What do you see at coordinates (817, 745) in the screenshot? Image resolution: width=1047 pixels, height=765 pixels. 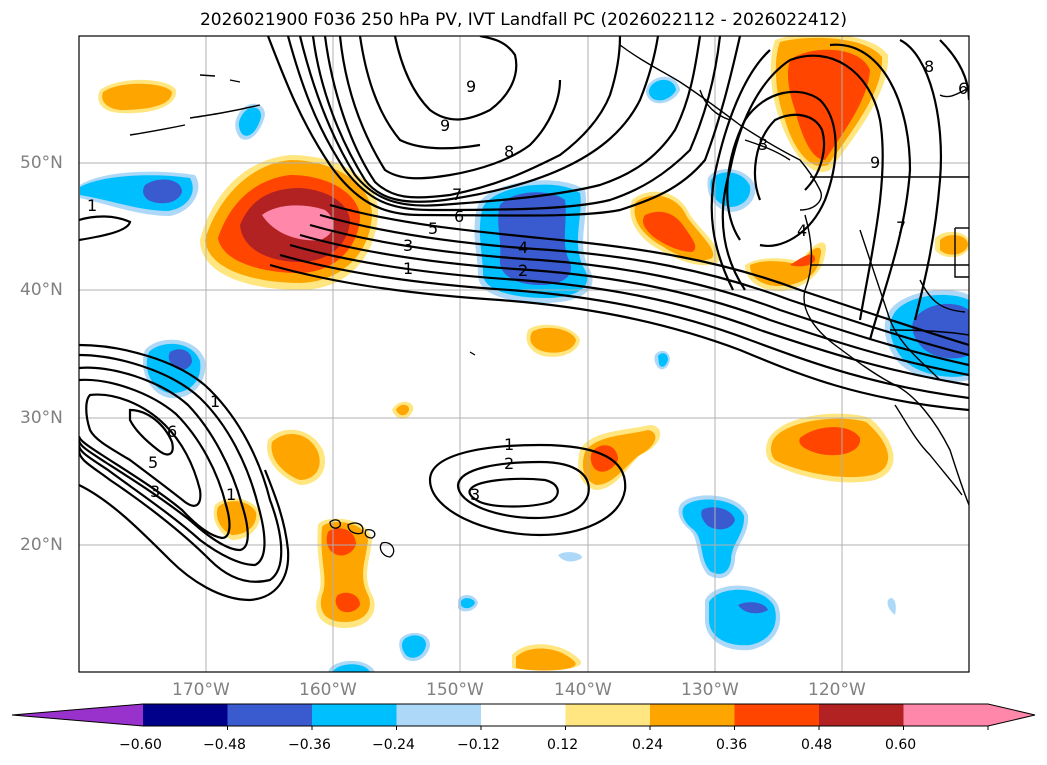 I see `colorbar-tick-label: 0.48` at bounding box center [817, 745].